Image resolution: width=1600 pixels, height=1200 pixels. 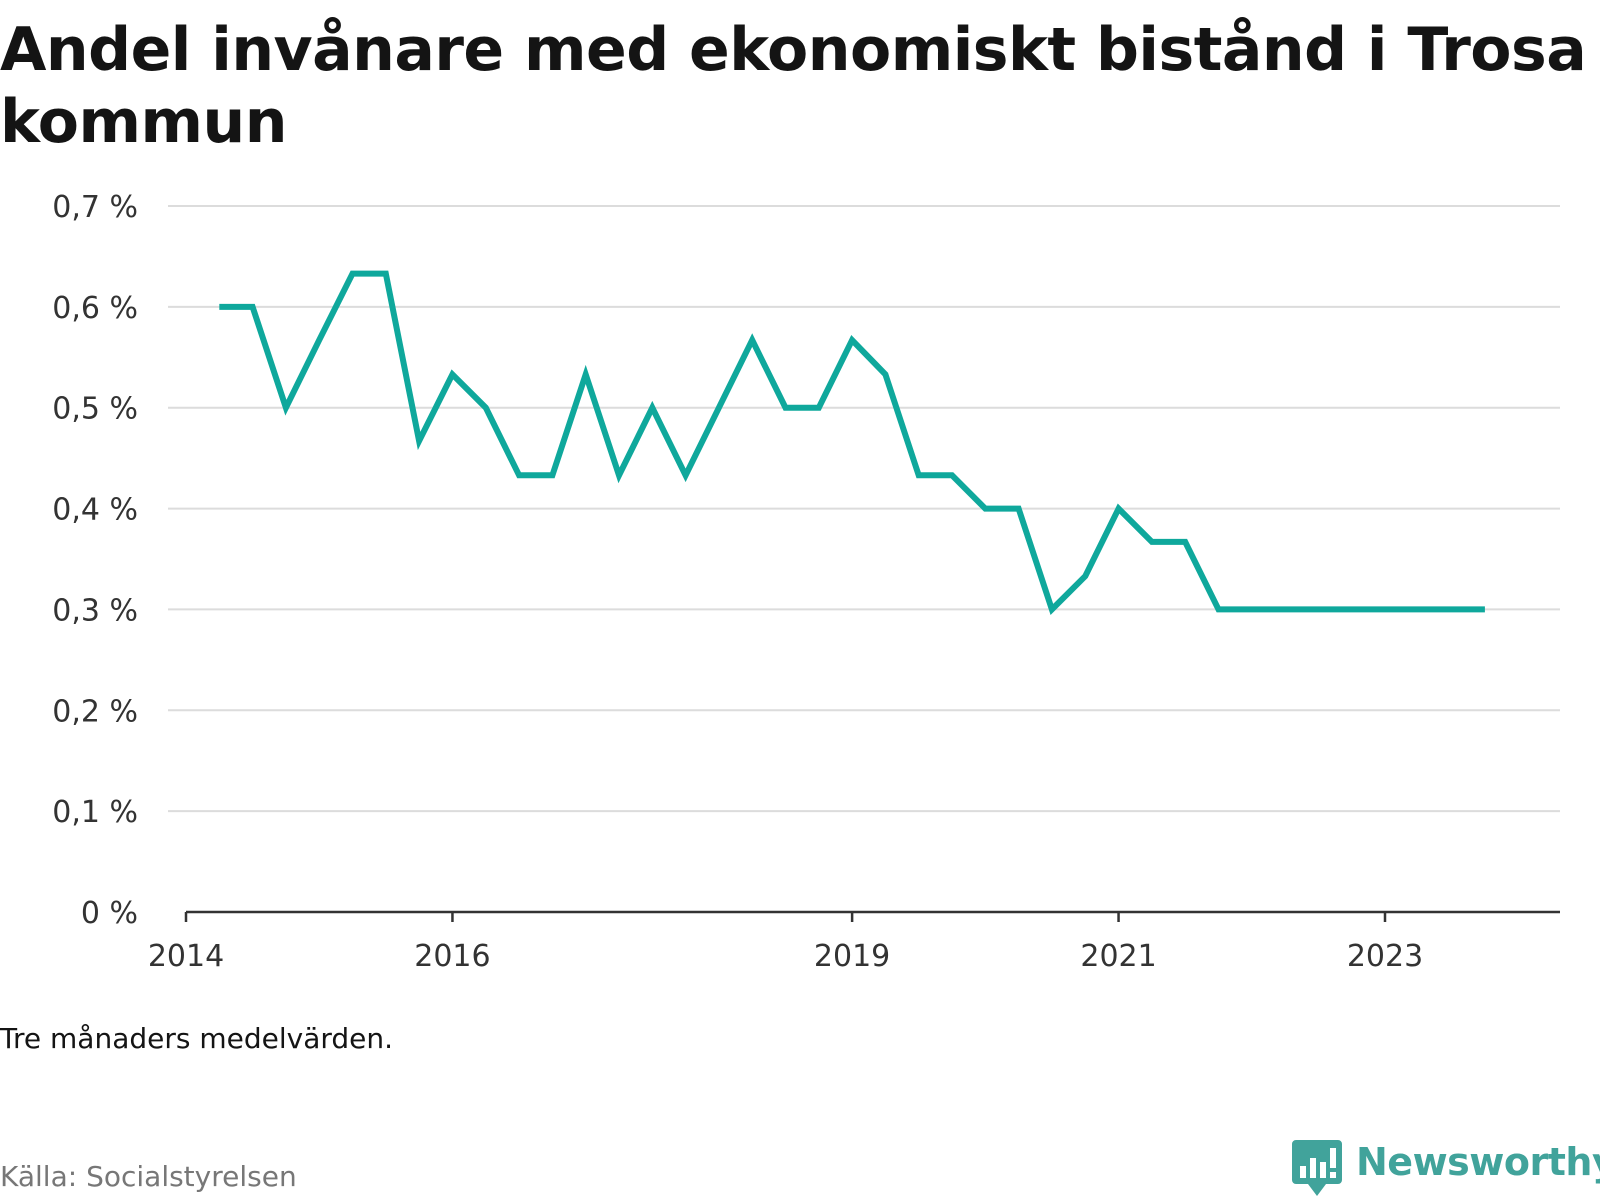 What do you see at coordinates (452, 956) in the screenshot?
I see `x-tick-label: 2016` at bounding box center [452, 956].